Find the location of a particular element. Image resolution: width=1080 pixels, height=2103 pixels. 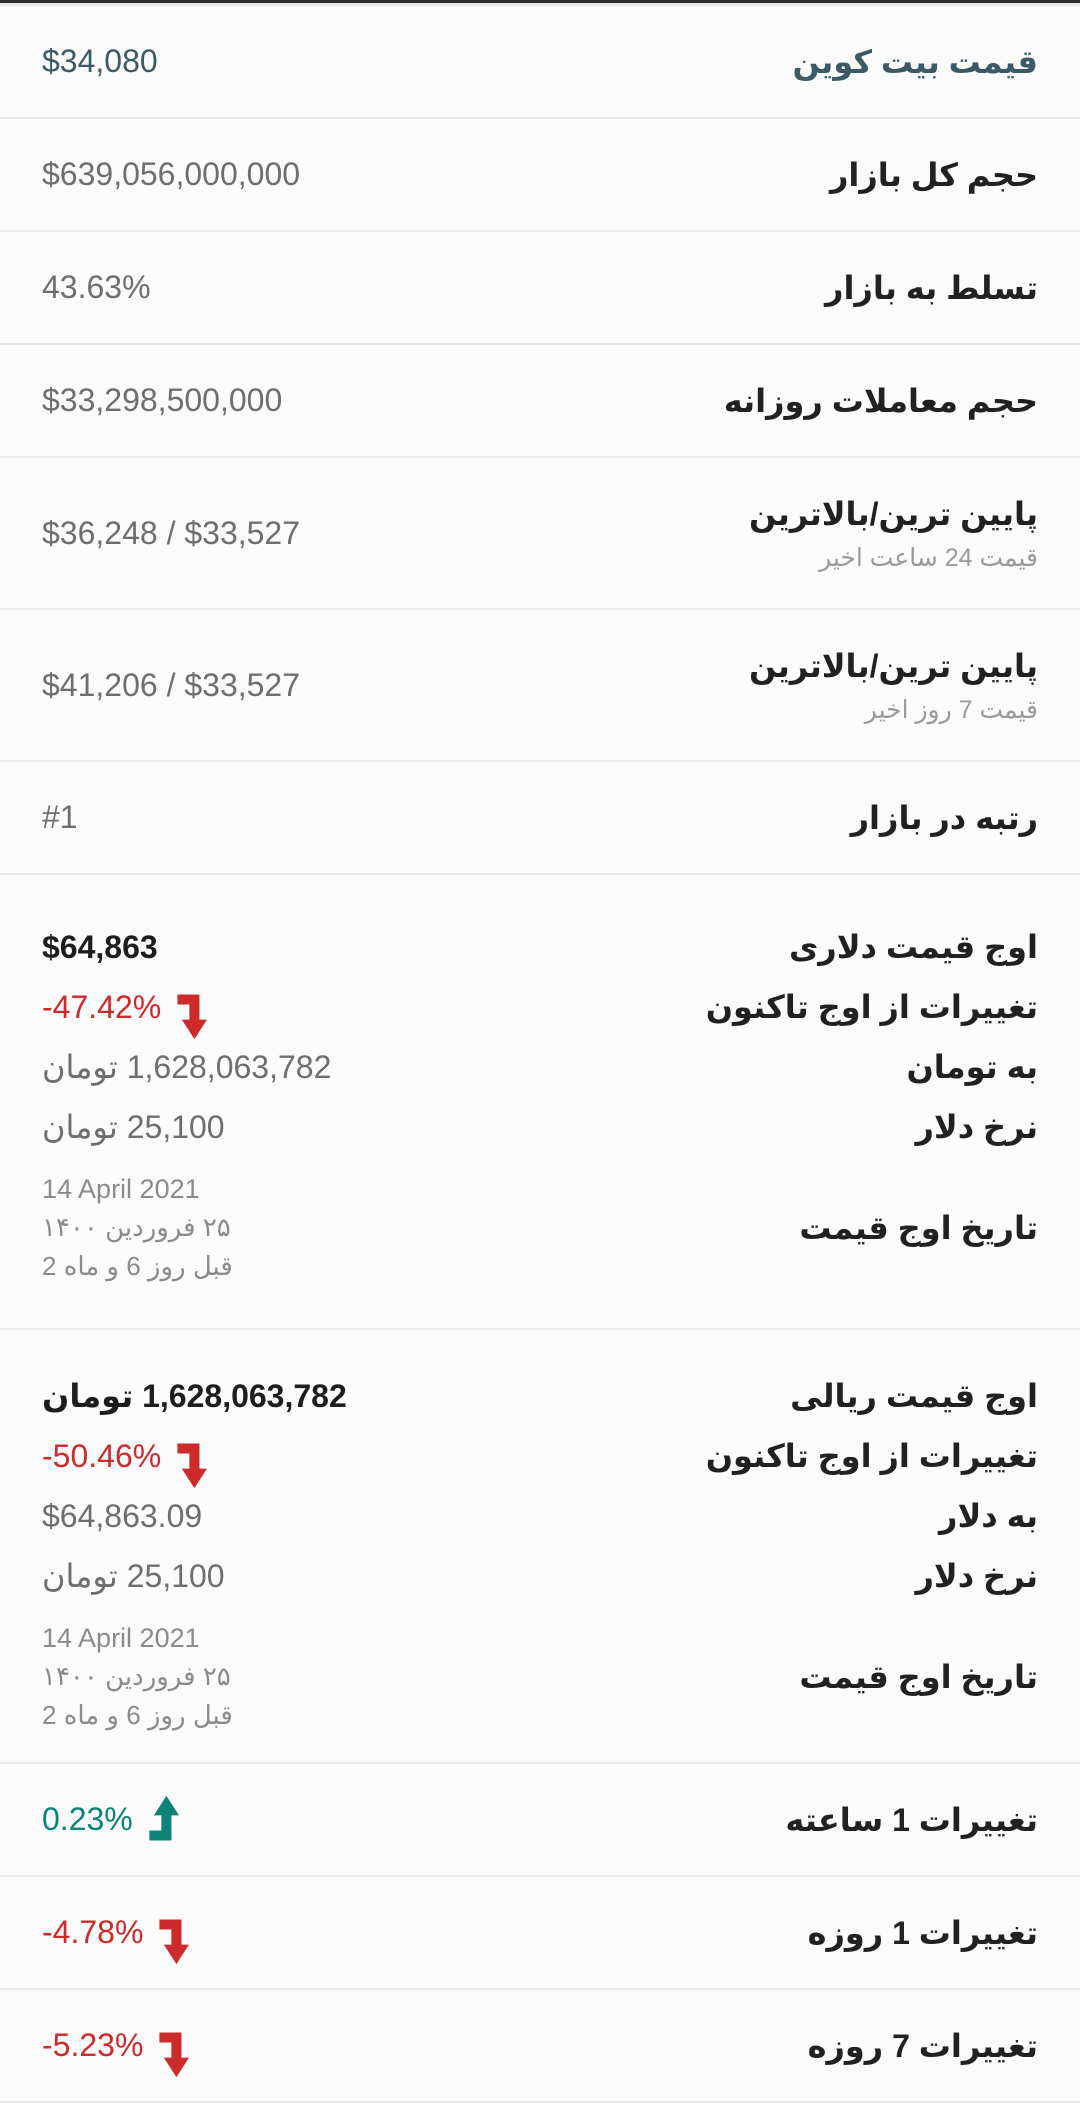

ath-usd-dollar-rate-value: 25,100 تومان is located at coordinates (133, 1127).